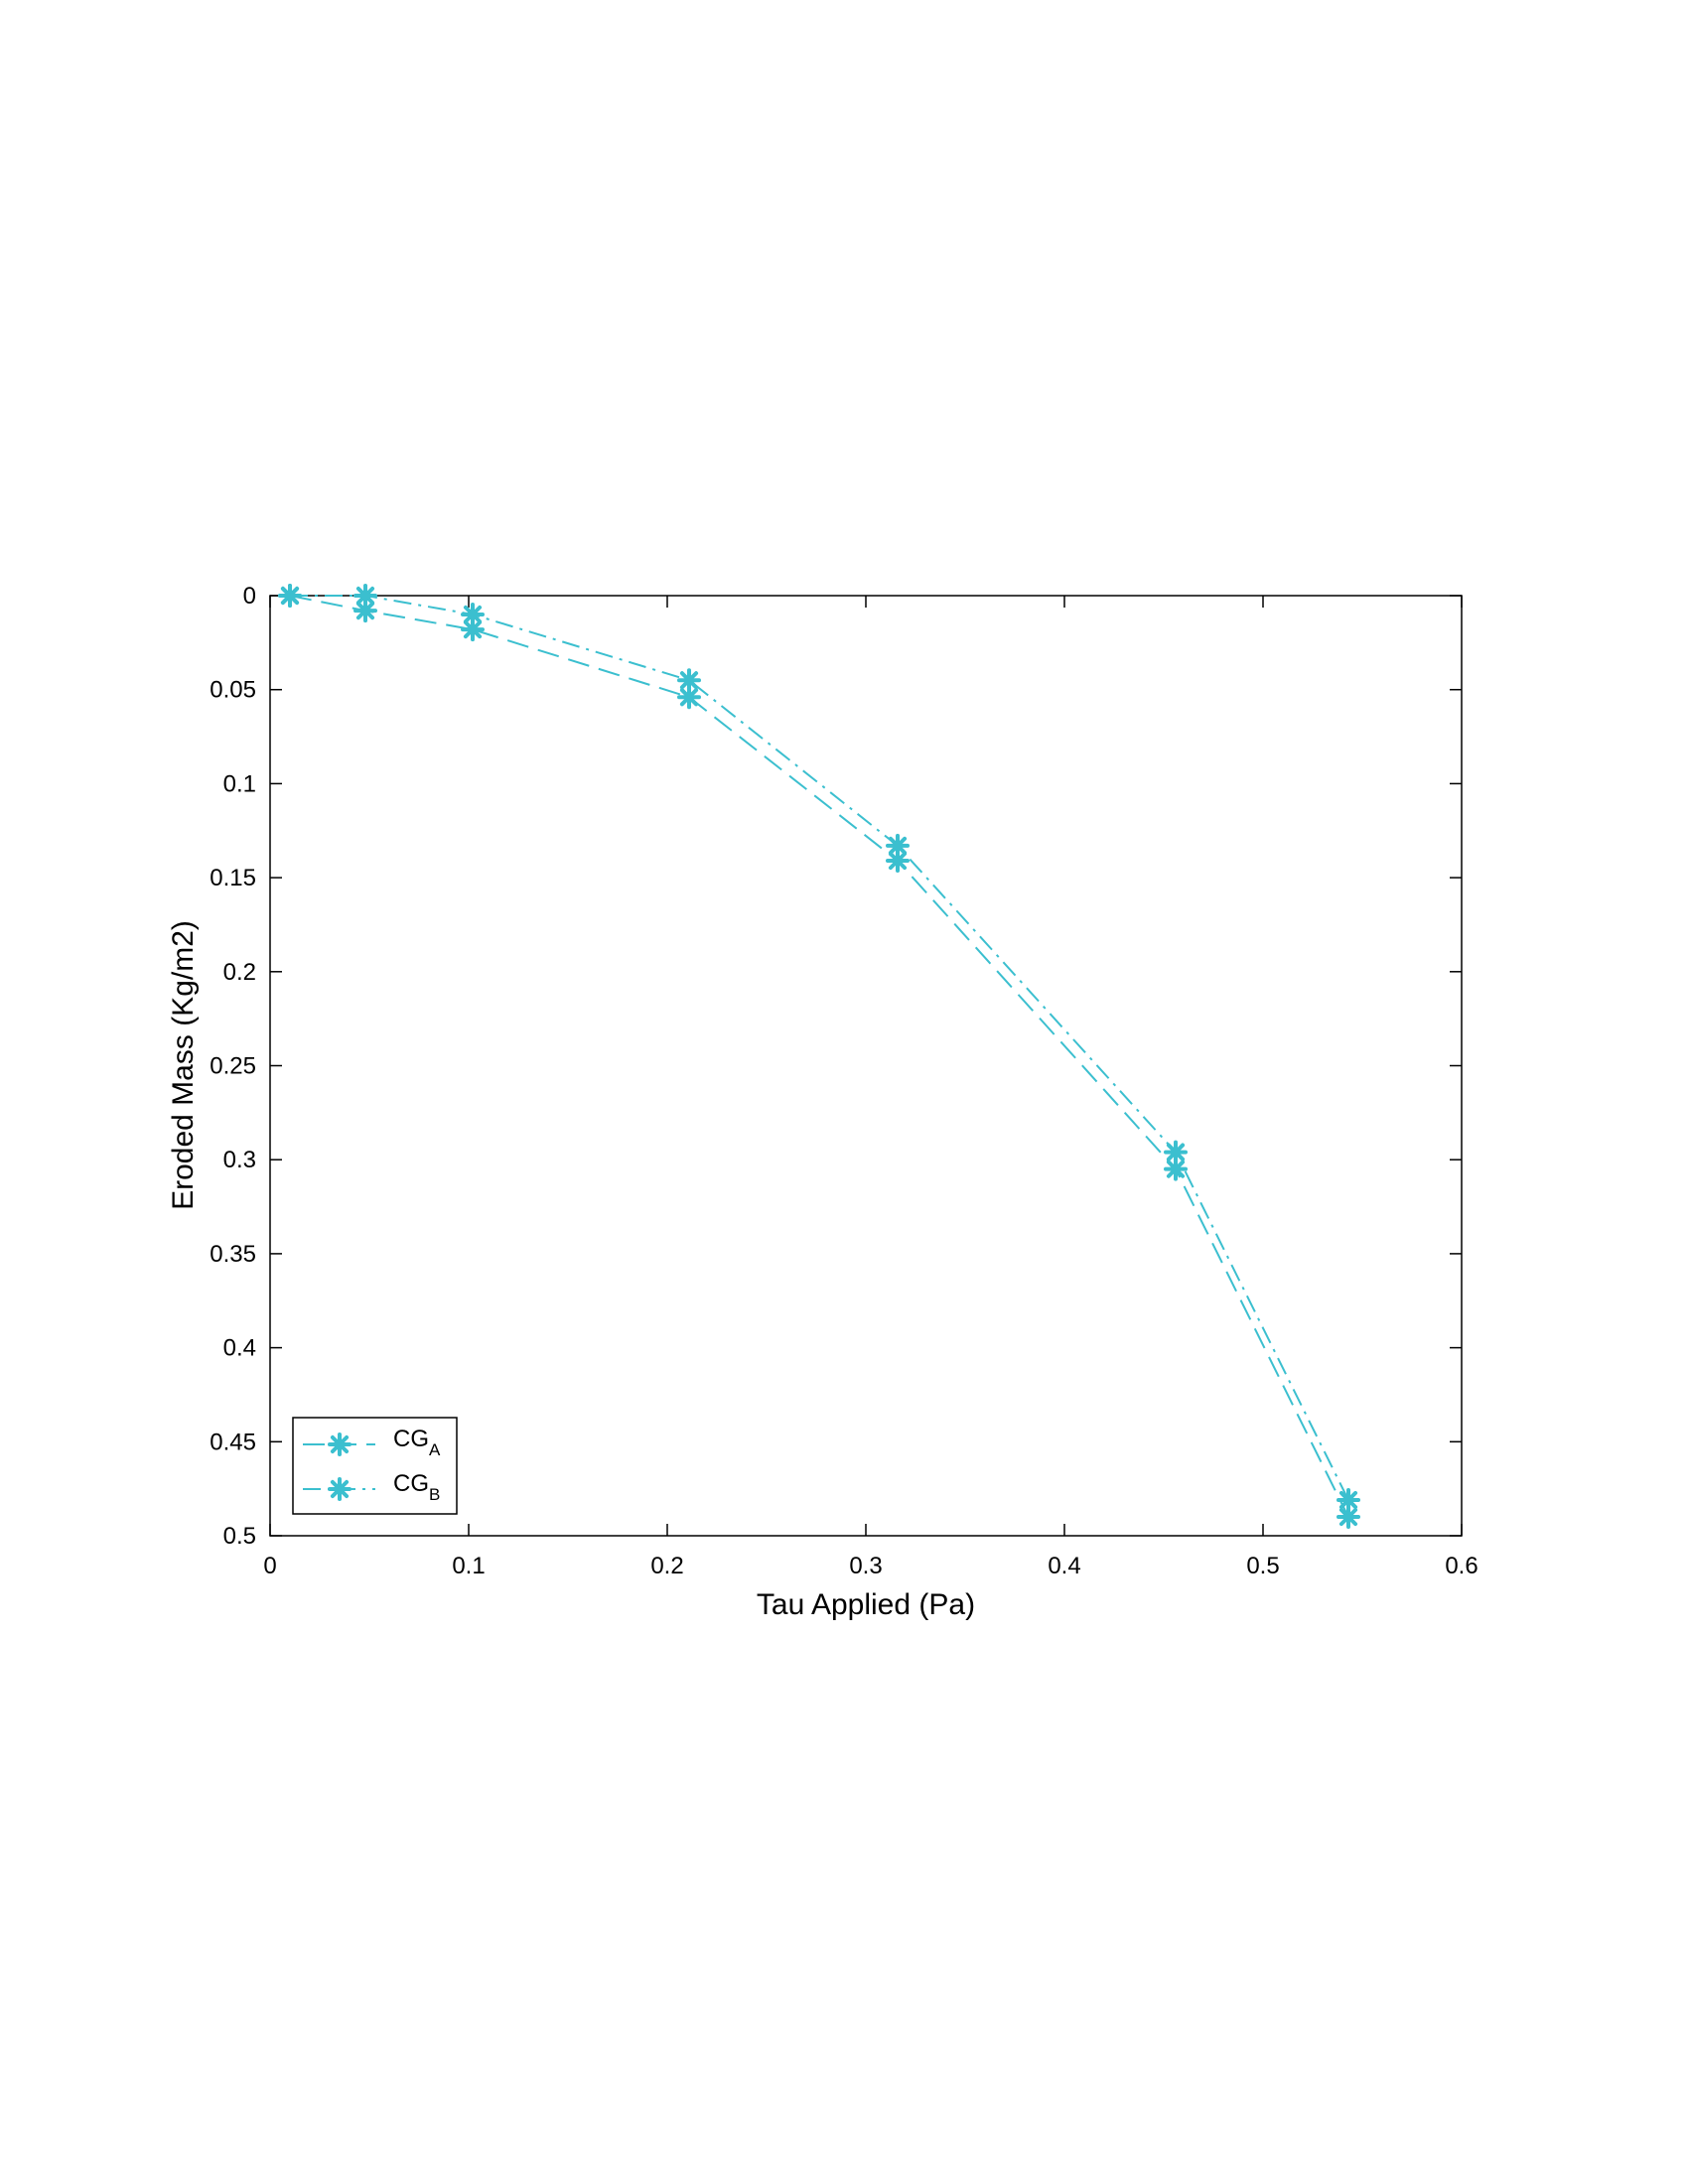 This screenshot has height=2184, width=1688. I want to click on legend-label-subscript: B, so click(434, 1494).